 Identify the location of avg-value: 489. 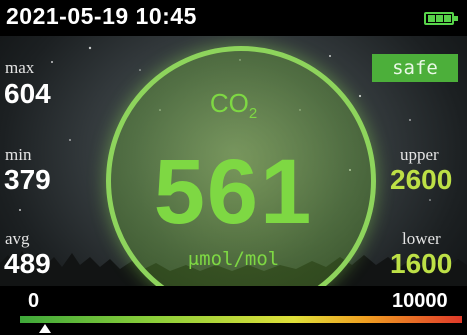
(27, 263).